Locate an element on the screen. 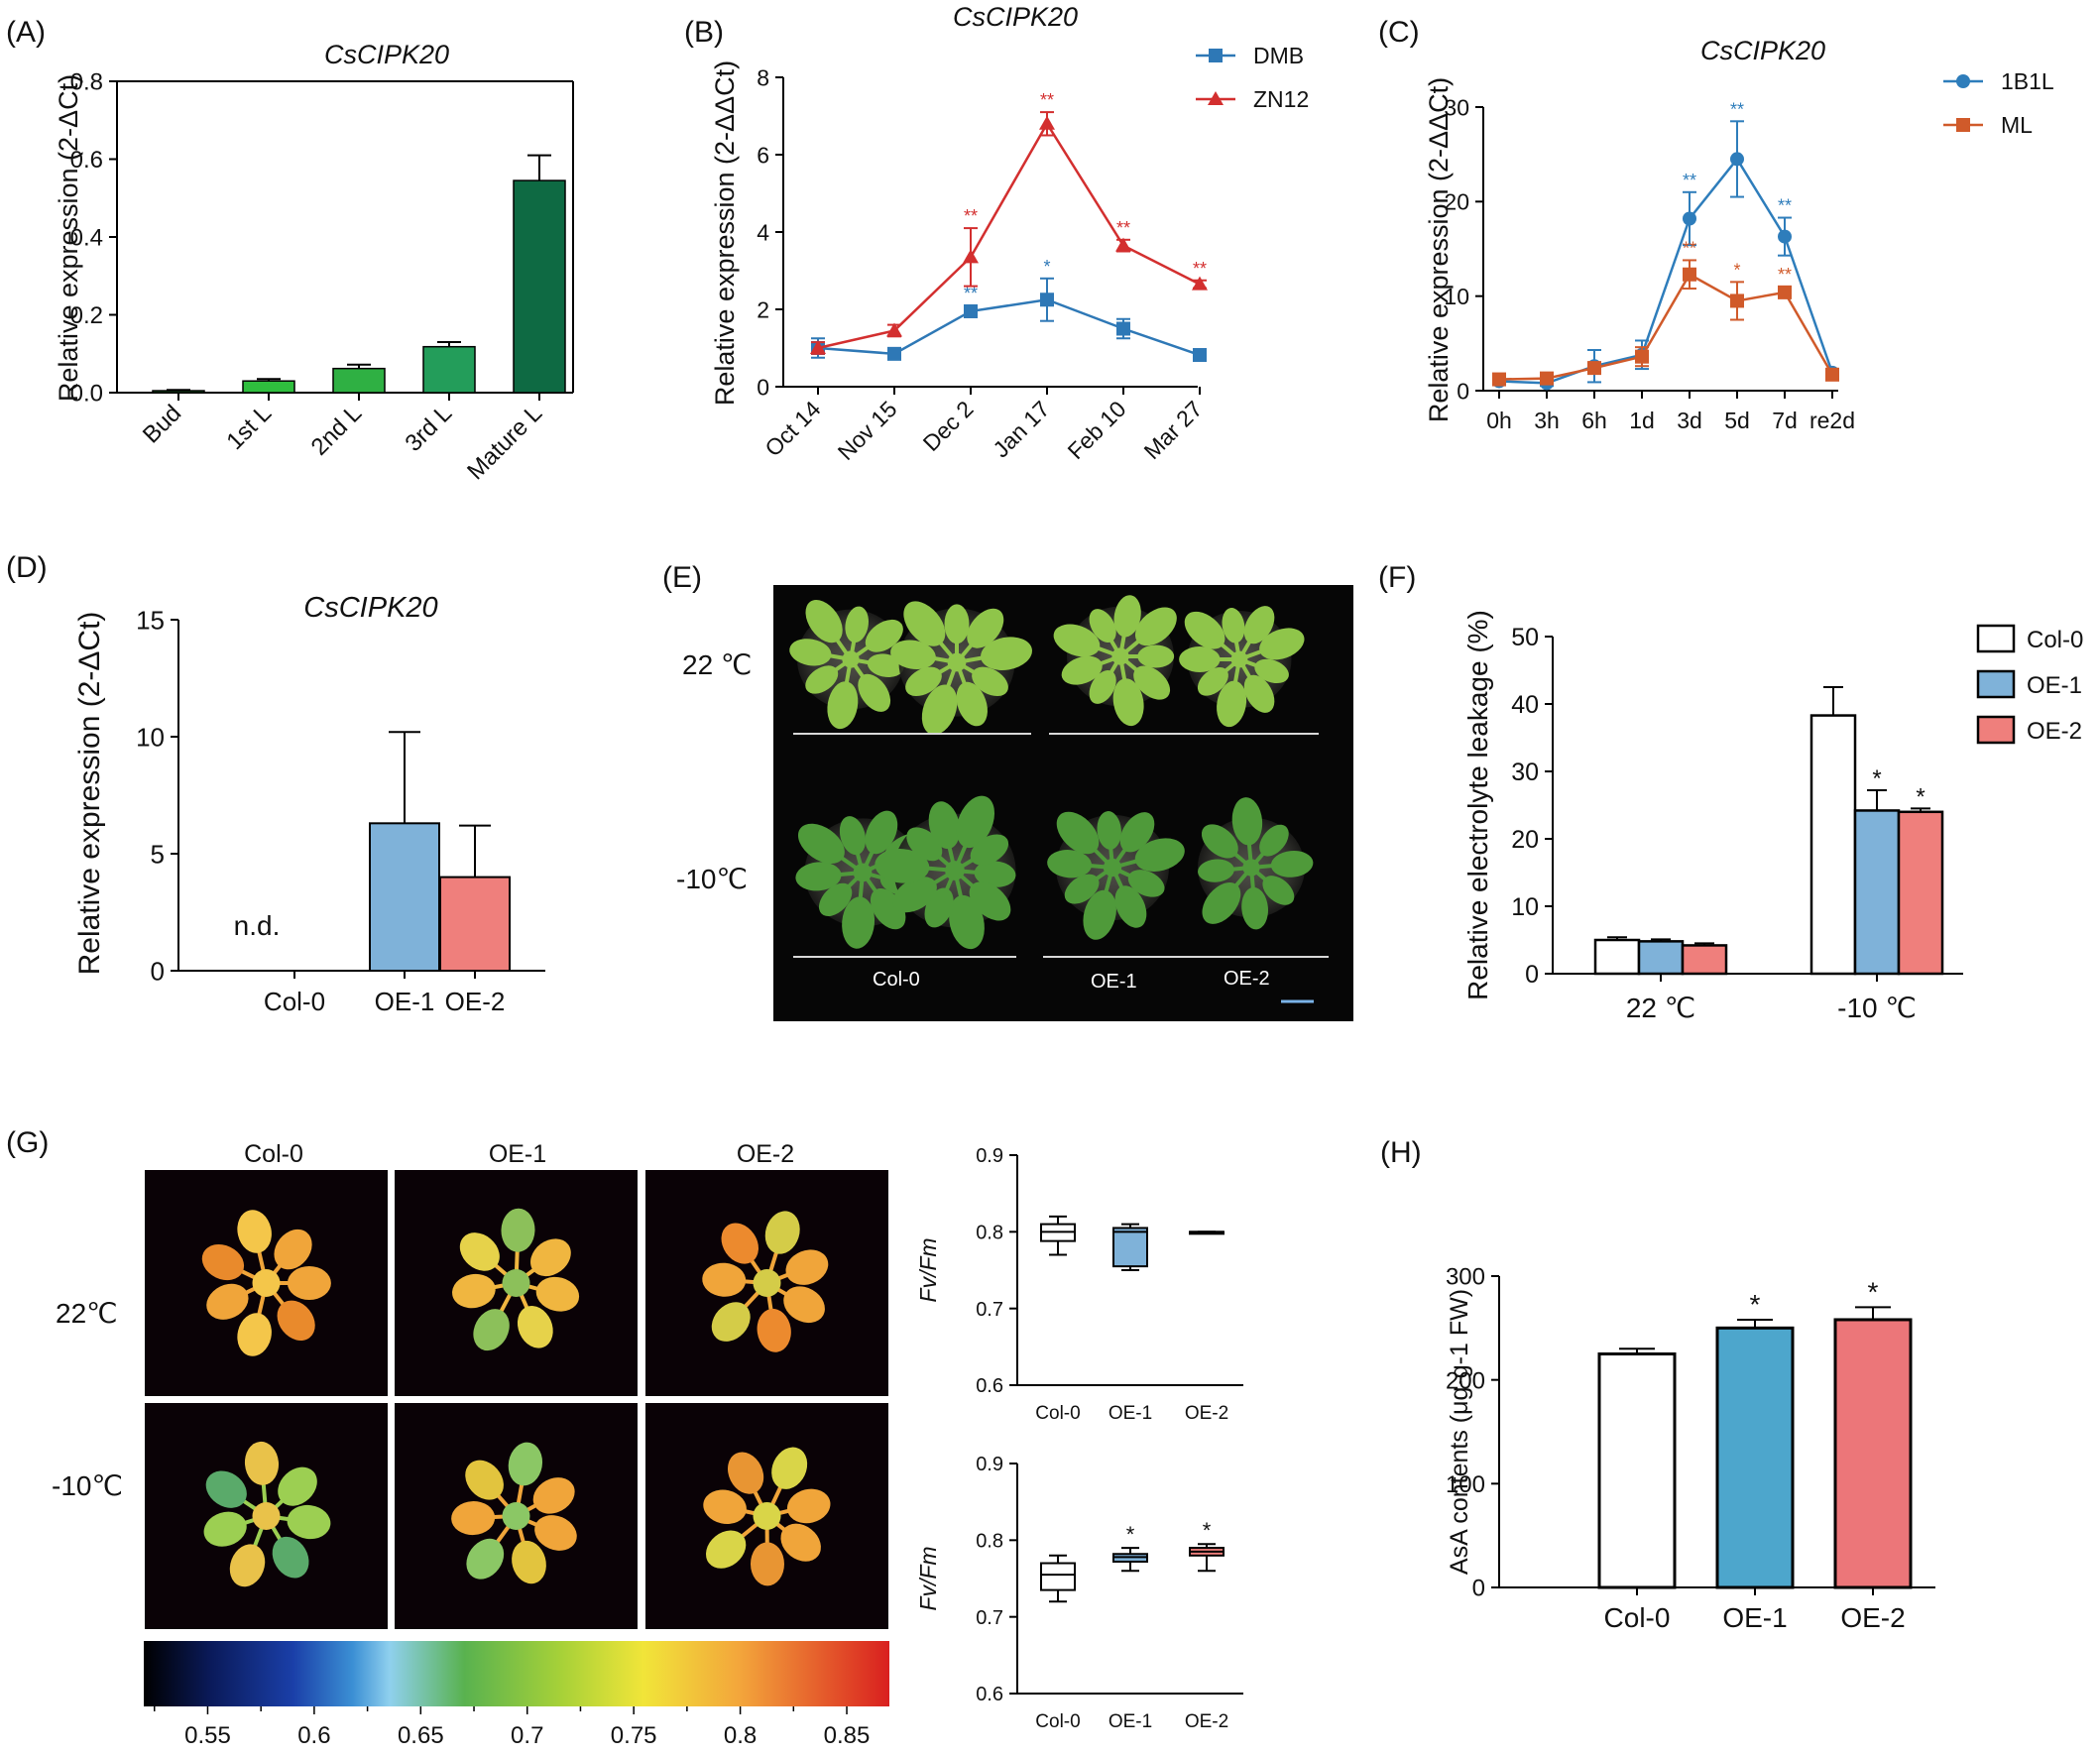  series-line is located at coordinates (1009, 235).